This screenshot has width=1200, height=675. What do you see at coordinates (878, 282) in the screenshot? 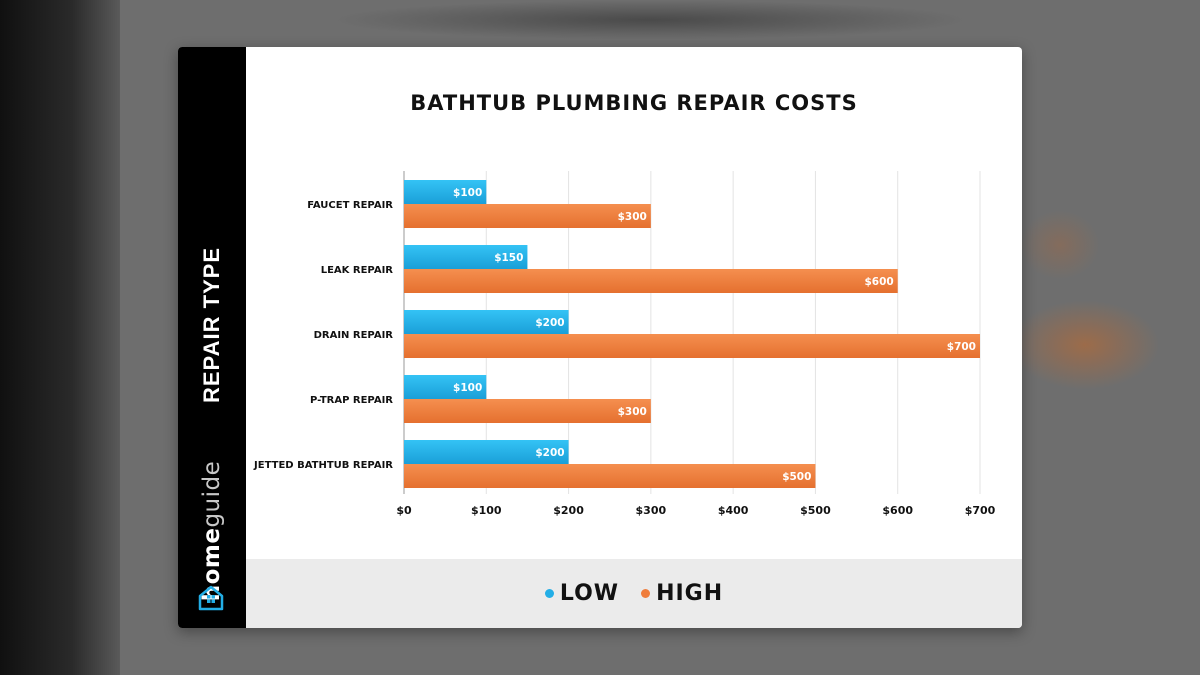
I see `data-label-high: $600` at bounding box center [878, 282].